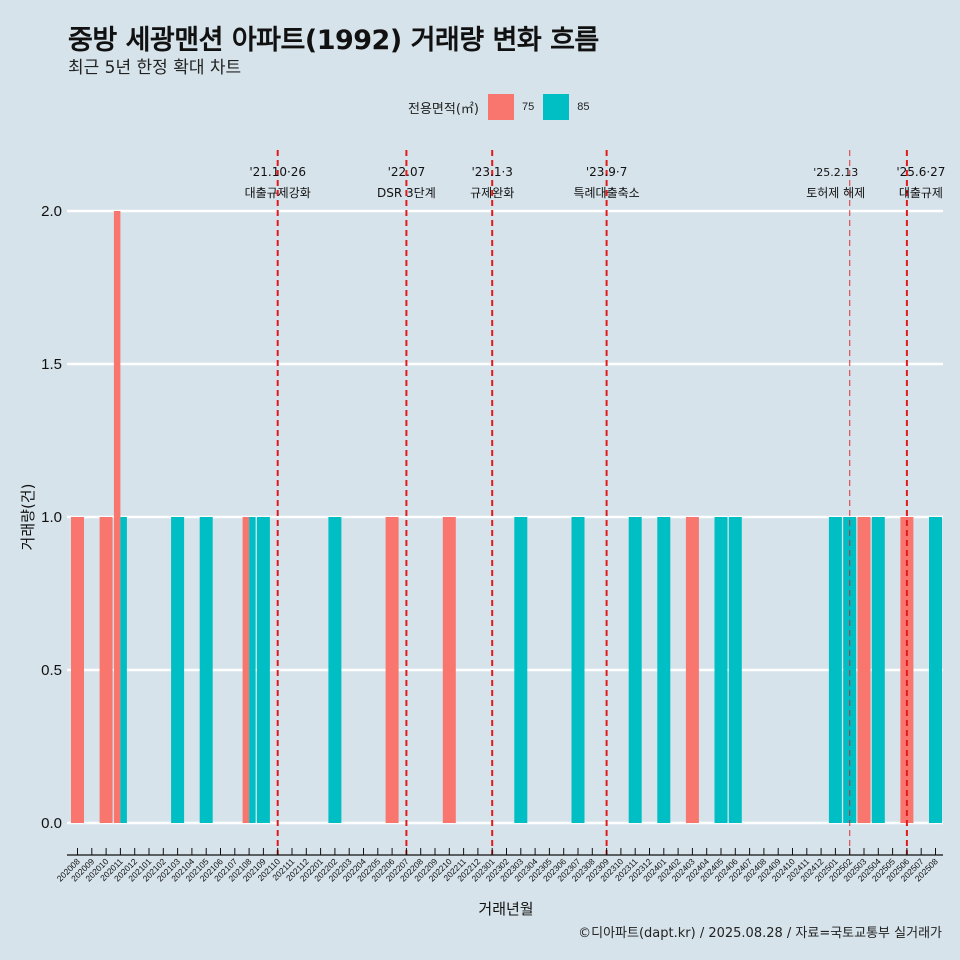 This screenshot has width=960, height=960. What do you see at coordinates (51, 211) in the screenshot?
I see `y-tick-label: 2.0` at bounding box center [51, 211].